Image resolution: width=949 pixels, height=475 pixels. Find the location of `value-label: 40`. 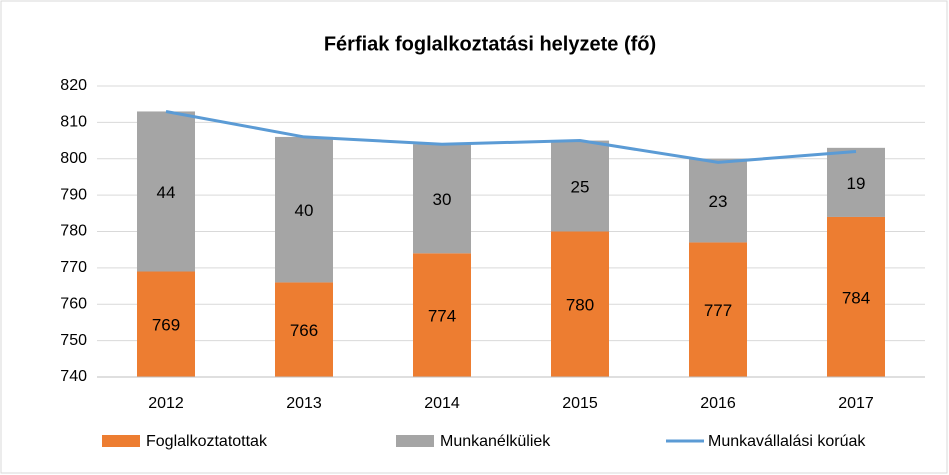

value-label: 40 is located at coordinates (304, 210).